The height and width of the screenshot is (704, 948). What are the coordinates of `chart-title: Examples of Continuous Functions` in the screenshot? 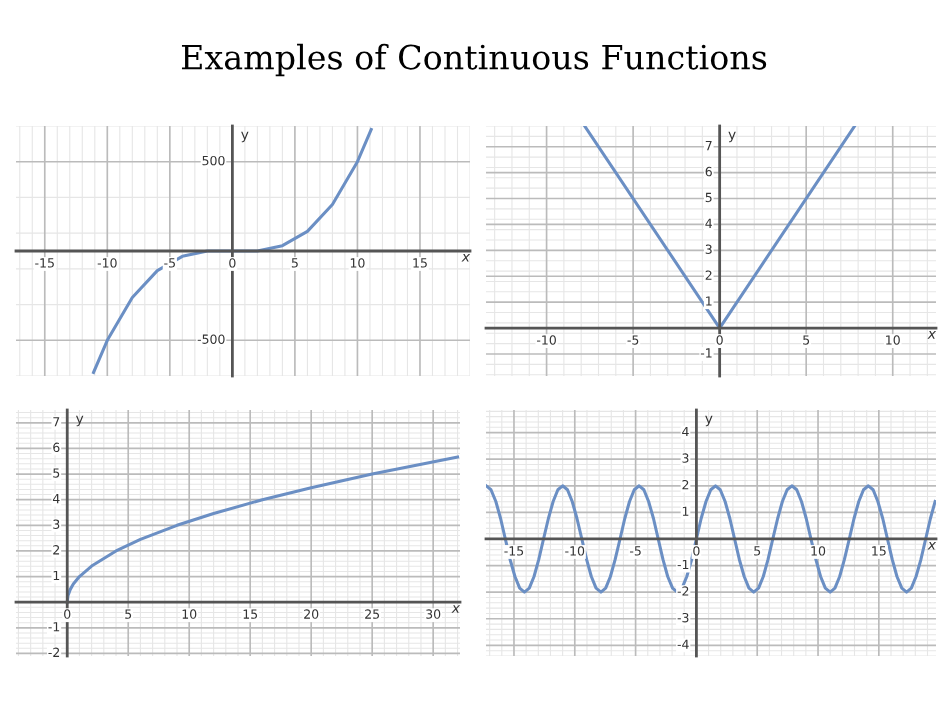 It's located at (474, 60).